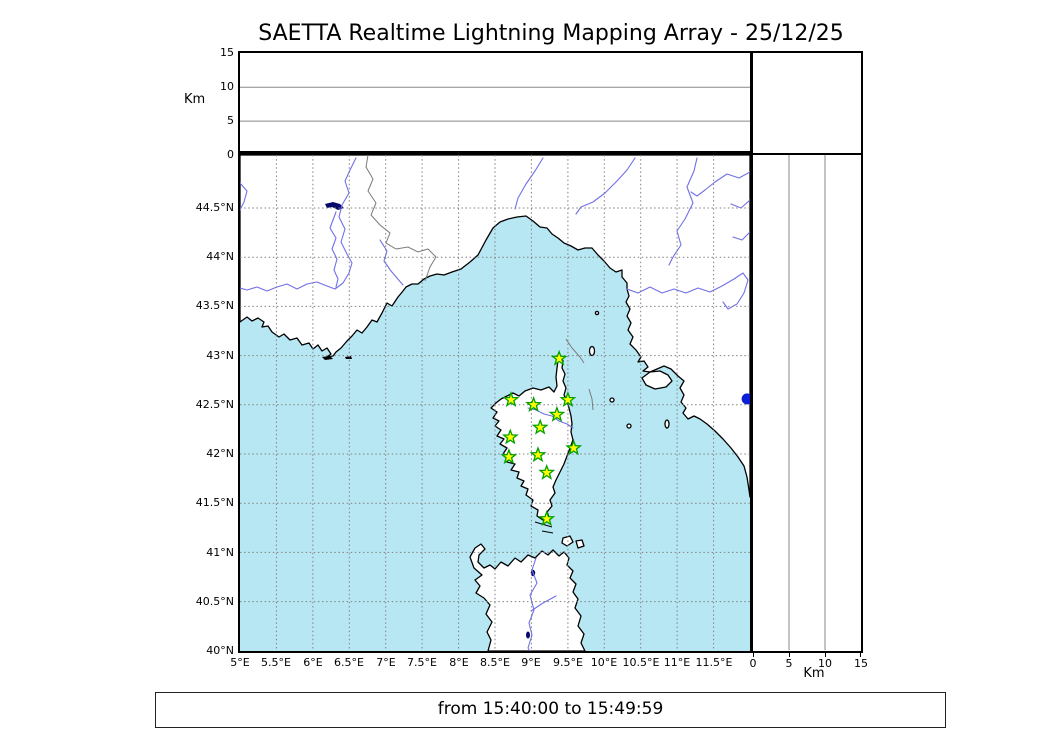  Describe the element at coordinates (641, 662) in the screenshot. I see `lon-tick-10_5E: 10.5°E` at that location.